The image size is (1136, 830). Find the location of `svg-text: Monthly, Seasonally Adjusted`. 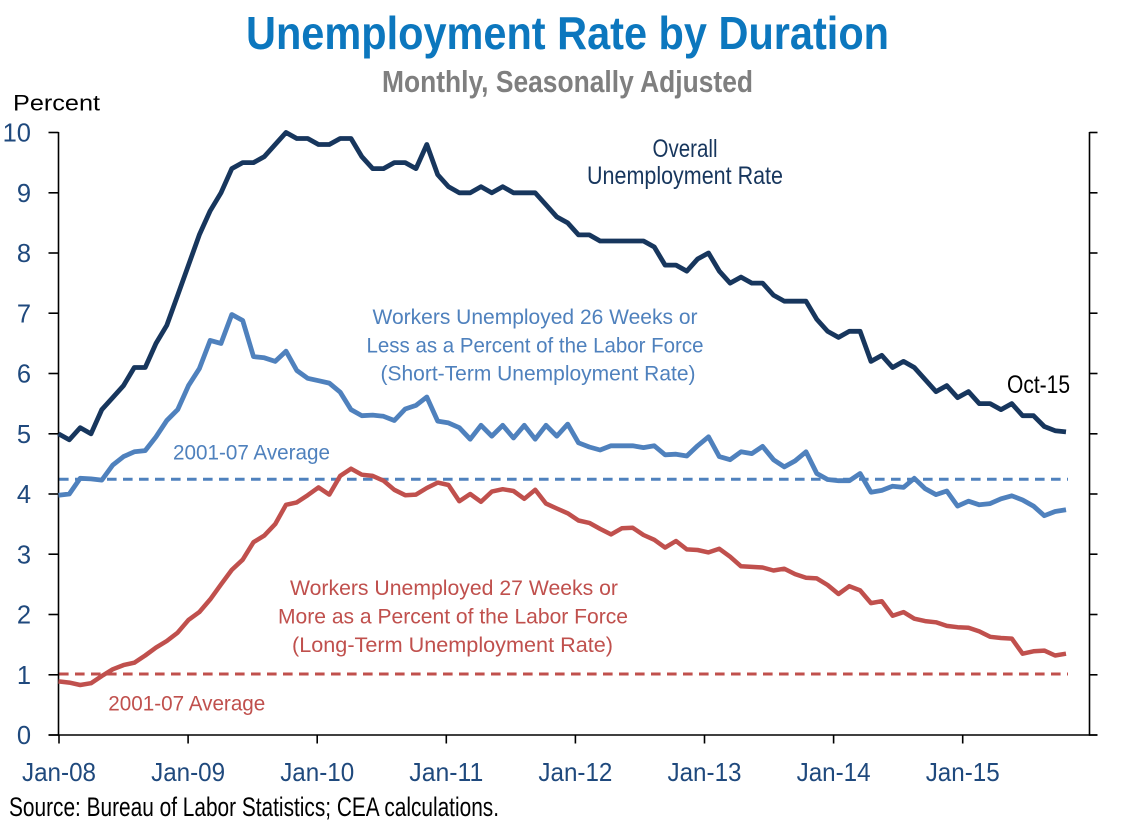

svg-text: Monthly, Seasonally Adjusted is located at coordinates (567, 81).